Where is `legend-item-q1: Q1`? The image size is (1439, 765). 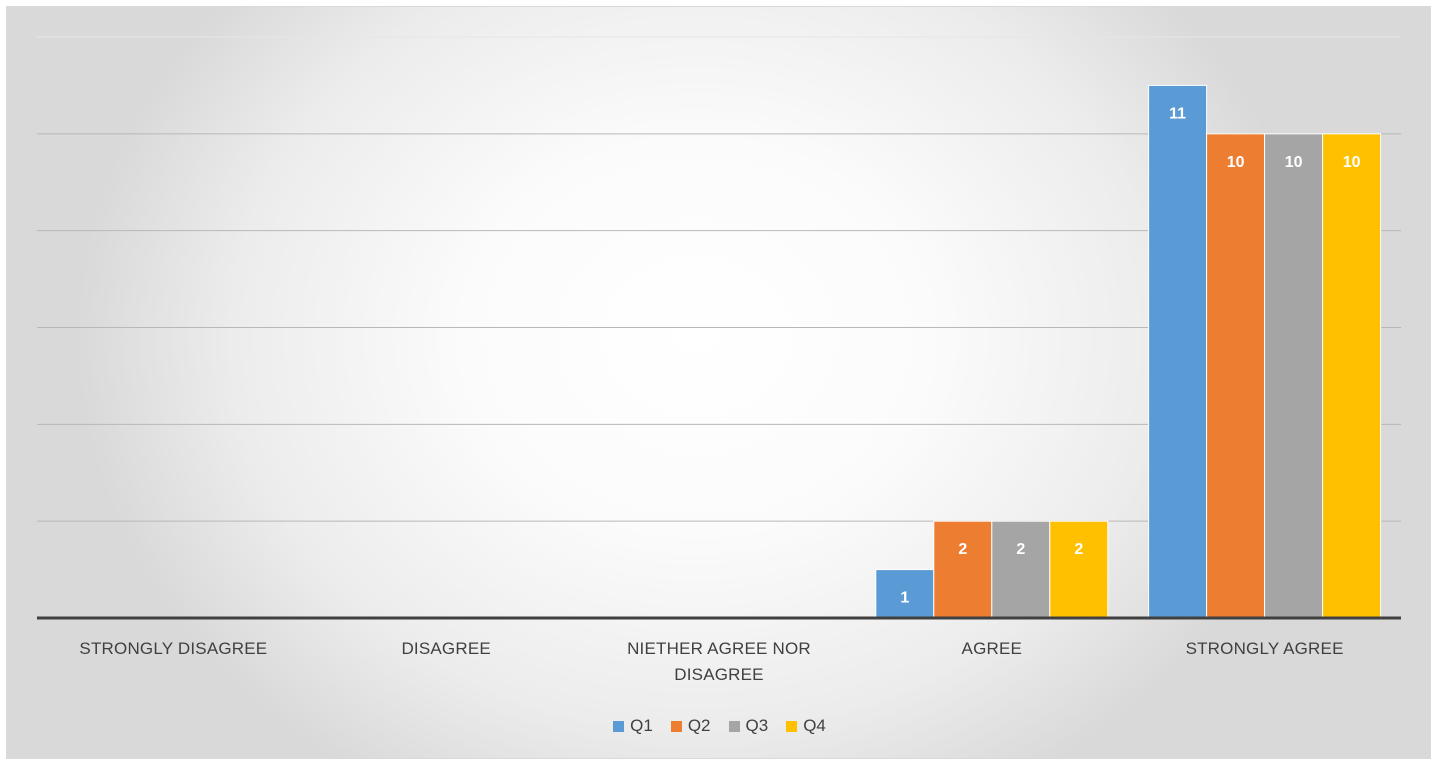 legend-item-q1: Q1 is located at coordinates (633, 726).